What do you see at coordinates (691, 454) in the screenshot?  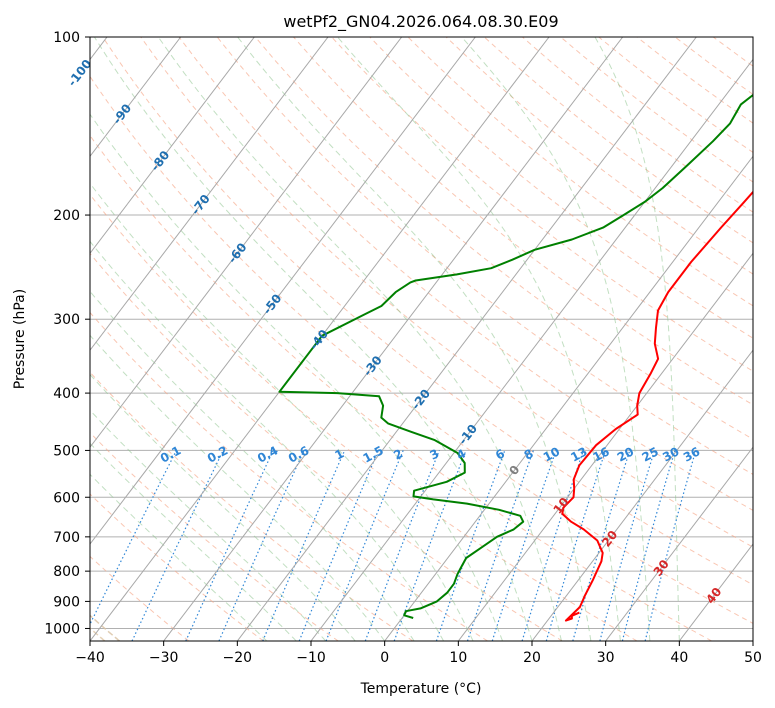 I see `mixing-ratio-label: 36` at bounding box center [691, 454].